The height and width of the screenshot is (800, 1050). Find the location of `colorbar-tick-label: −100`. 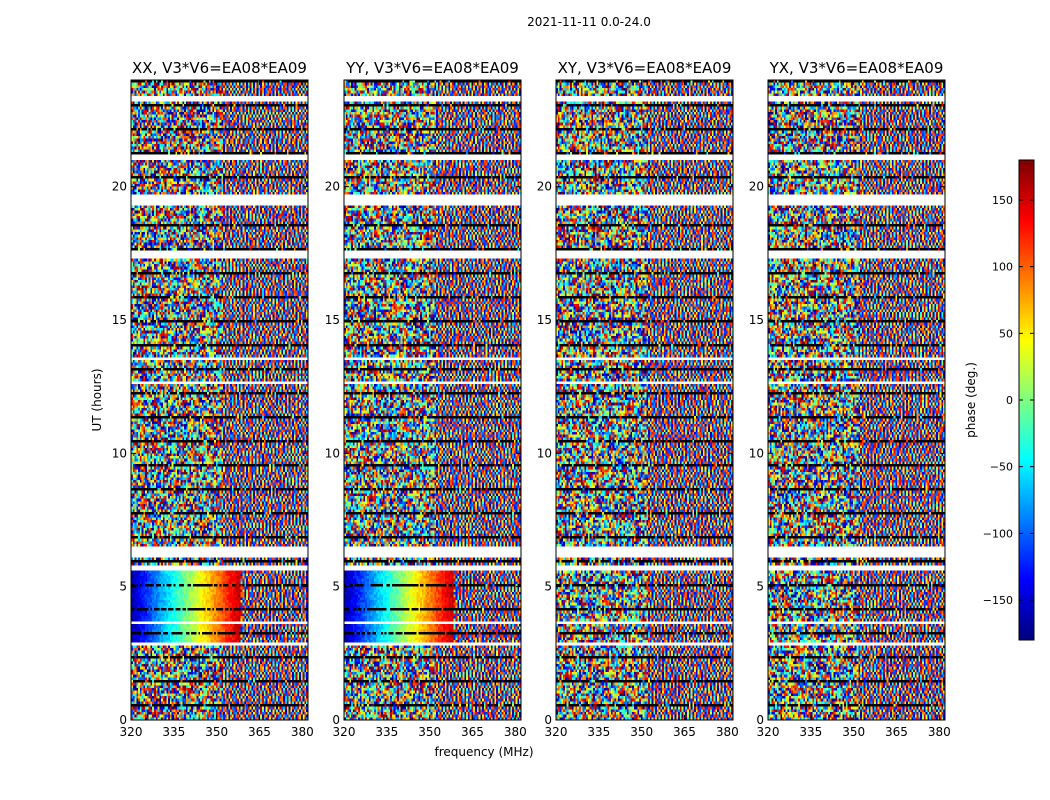

colorbar-tick-label: −100 is located at coordinates (998, 533).